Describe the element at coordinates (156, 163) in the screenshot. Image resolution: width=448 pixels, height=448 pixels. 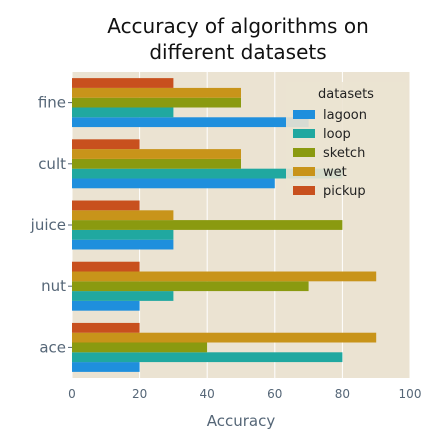
I see `bar-cult-sketch` at that location.